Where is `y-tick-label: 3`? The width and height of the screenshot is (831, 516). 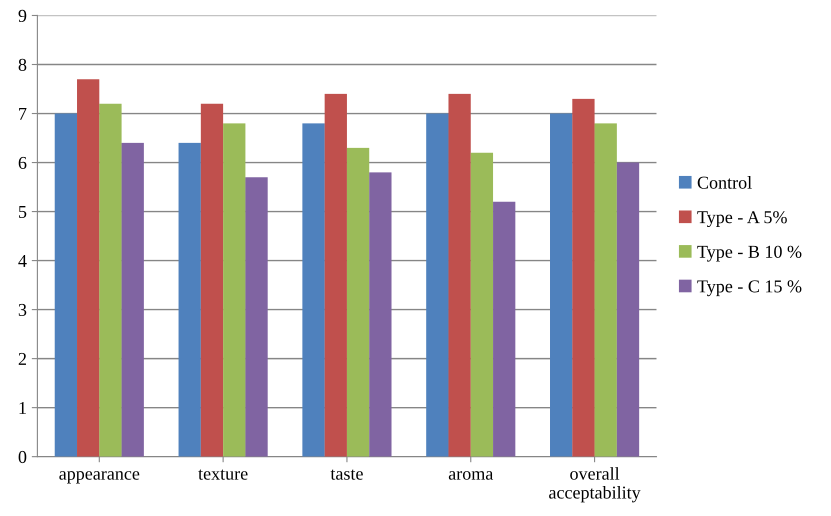
y-tick-label: 3 is located at coordinates (22, 310).